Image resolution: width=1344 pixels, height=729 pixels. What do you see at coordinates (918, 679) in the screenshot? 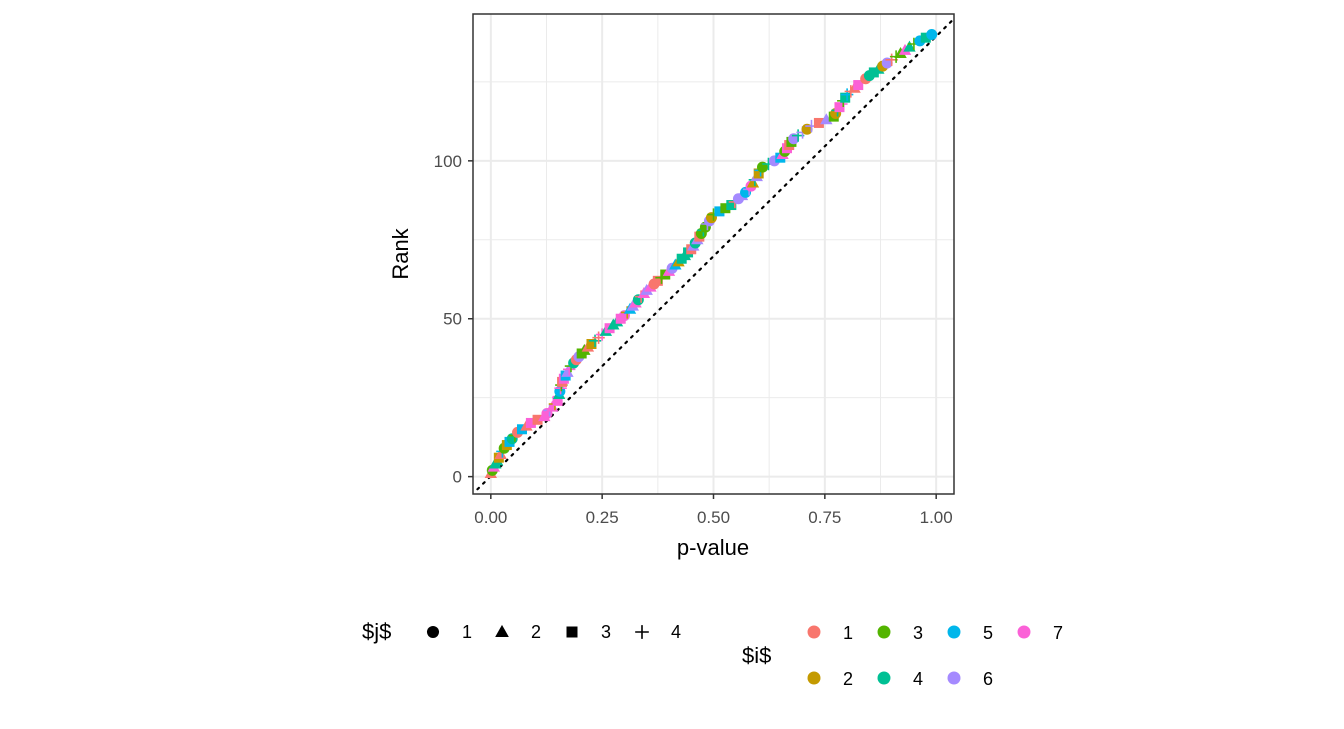
I see `color-legend-label: 4` at bounding box center [918, 679].